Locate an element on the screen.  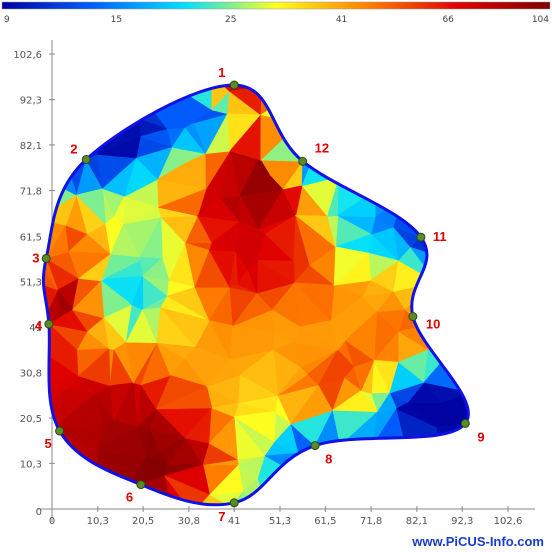
watermark-text: www.PiCUS-Info.com is located at coordinates (477, 541).